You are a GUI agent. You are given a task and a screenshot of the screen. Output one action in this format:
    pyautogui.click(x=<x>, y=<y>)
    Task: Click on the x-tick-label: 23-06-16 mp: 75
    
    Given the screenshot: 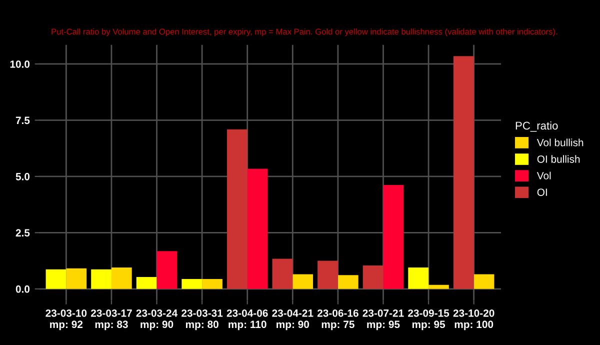 What is the action you would take?
    pyautogui.click(x=337, y=319)
    